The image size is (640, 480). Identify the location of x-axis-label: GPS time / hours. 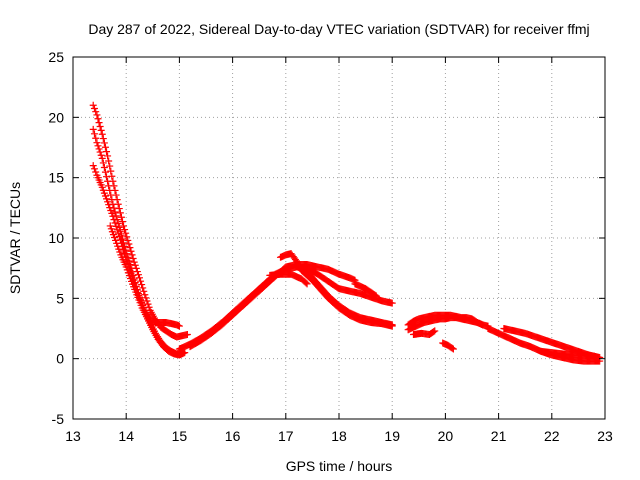
(339, 466).